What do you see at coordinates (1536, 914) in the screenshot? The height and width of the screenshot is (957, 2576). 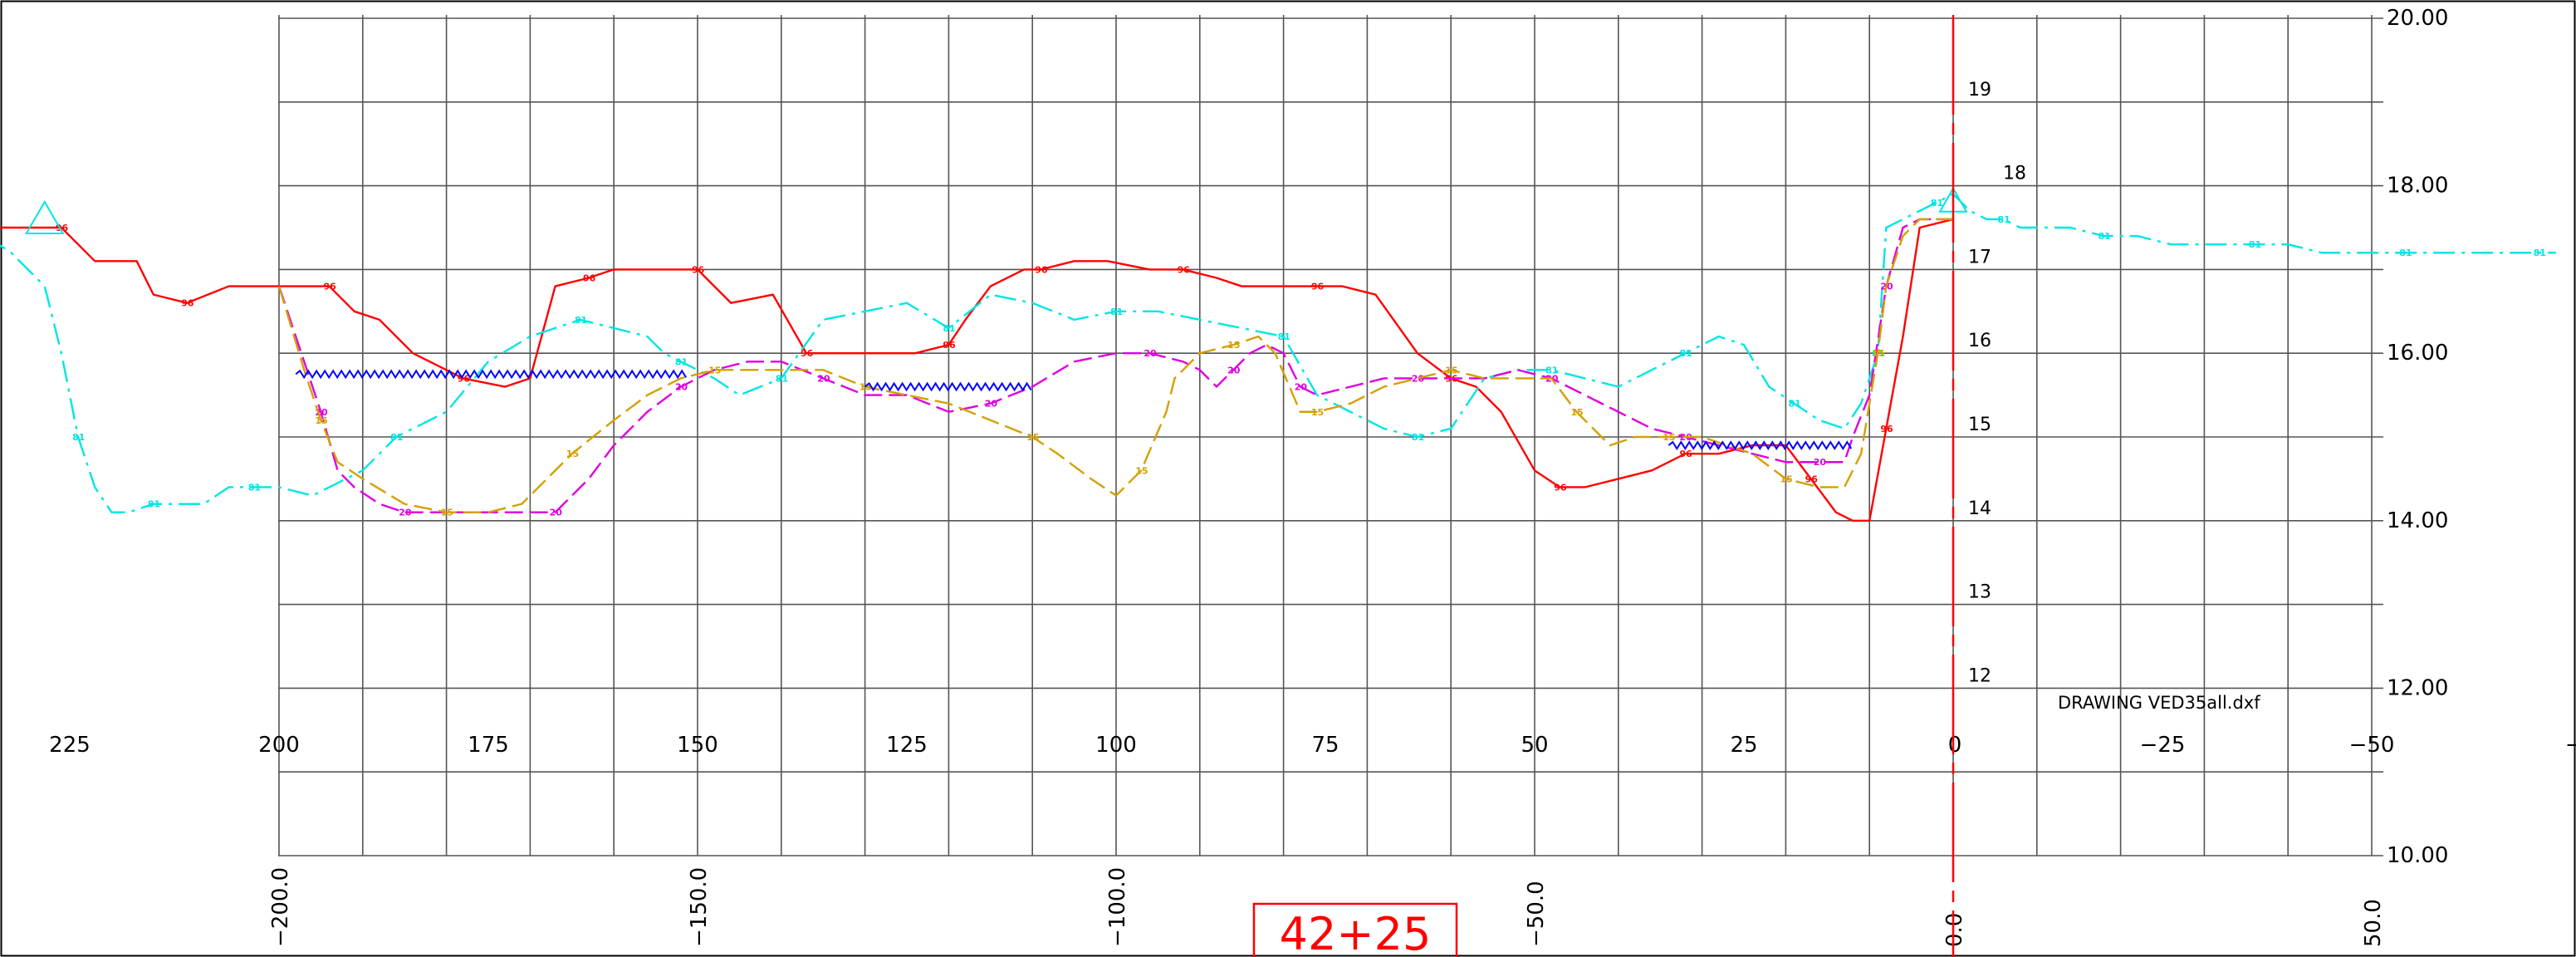 I see `bottom-axis-tick-label: −50.0` at bounding box center [1536, 914].